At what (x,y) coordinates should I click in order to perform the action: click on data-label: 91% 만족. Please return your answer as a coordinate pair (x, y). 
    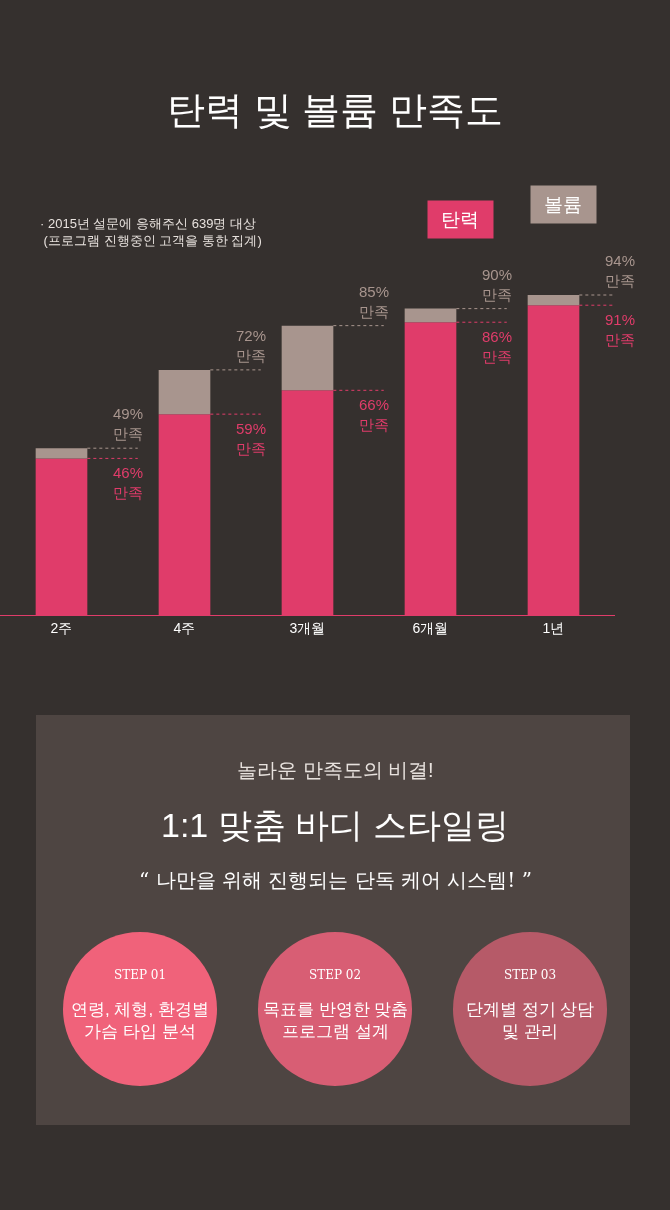
    Looking at the image, I should click on (620, 329).